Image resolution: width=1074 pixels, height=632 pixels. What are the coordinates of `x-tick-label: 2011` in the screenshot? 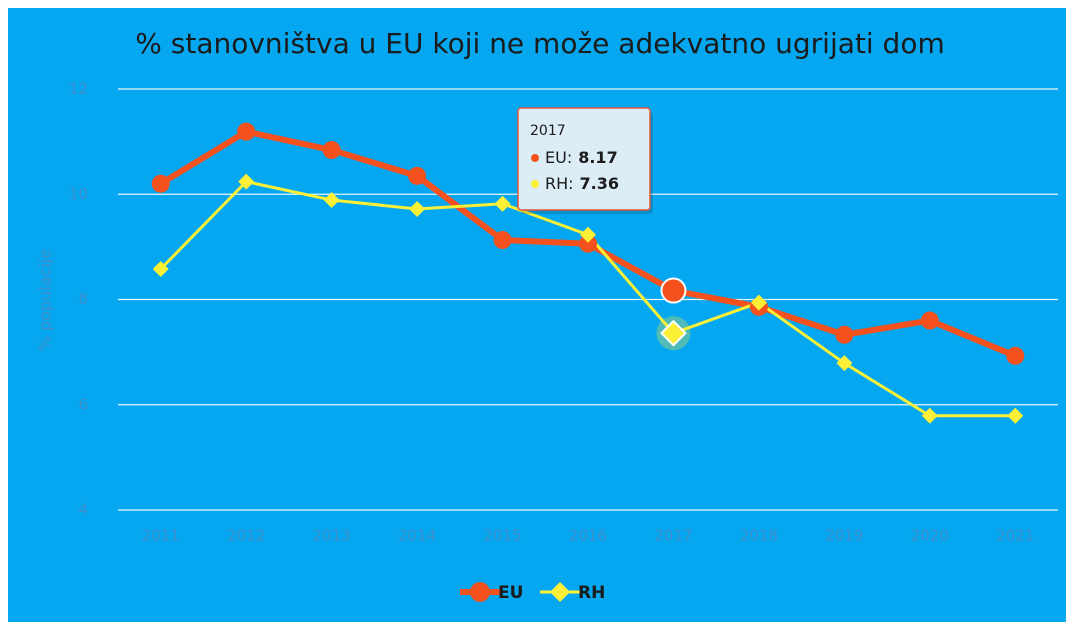 It's located at (161, 536).